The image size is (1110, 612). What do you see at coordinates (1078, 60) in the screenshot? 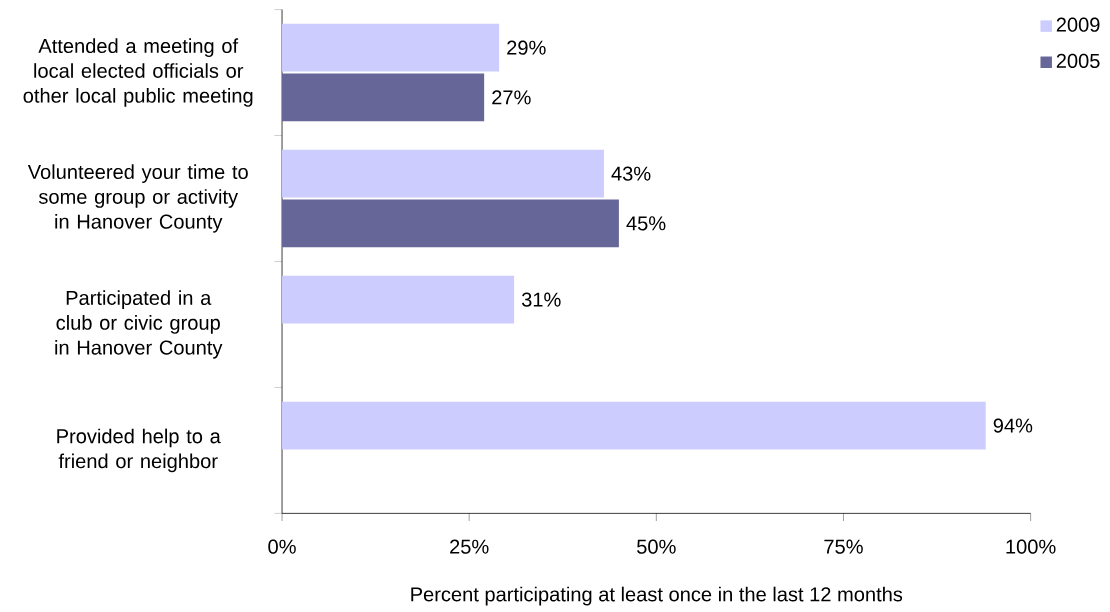
I see `legend-label: 2005` at bounding box center [1078, 60].